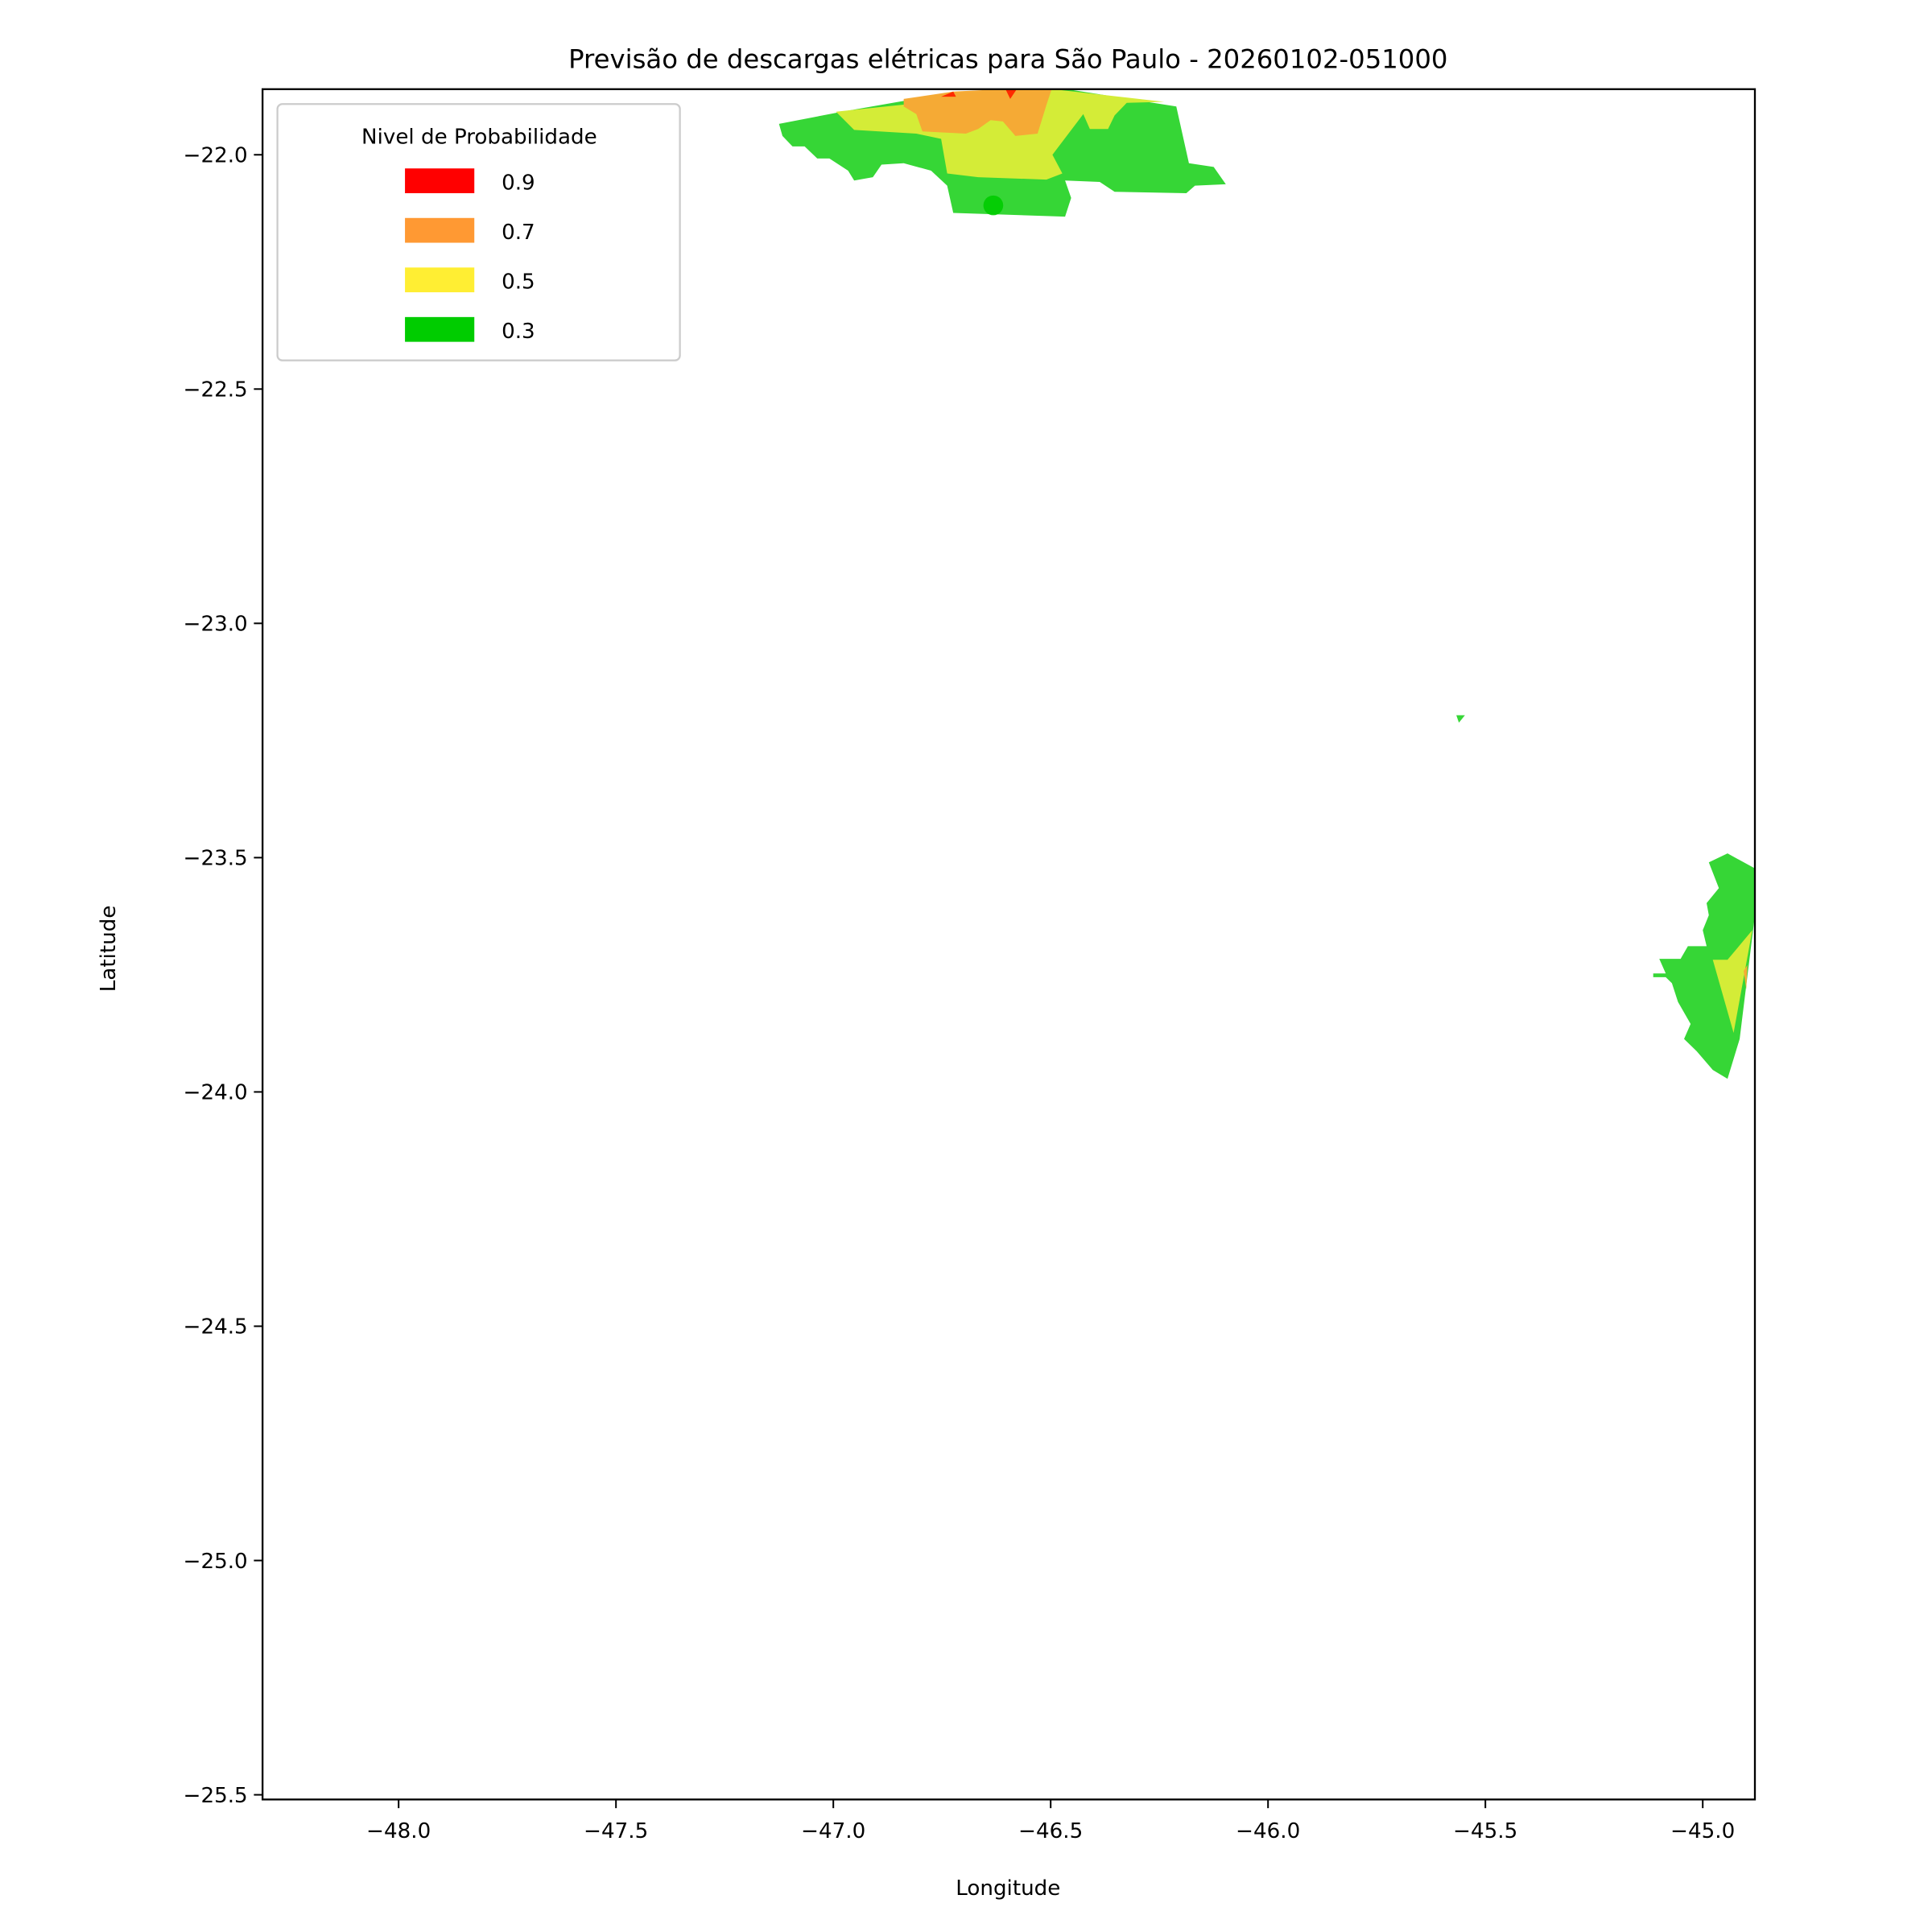 The width and height of the screenshot is (1932, 1932). Describe the element at coordinates (993, 205) in the screenshot. I see `location-marker` at that location.